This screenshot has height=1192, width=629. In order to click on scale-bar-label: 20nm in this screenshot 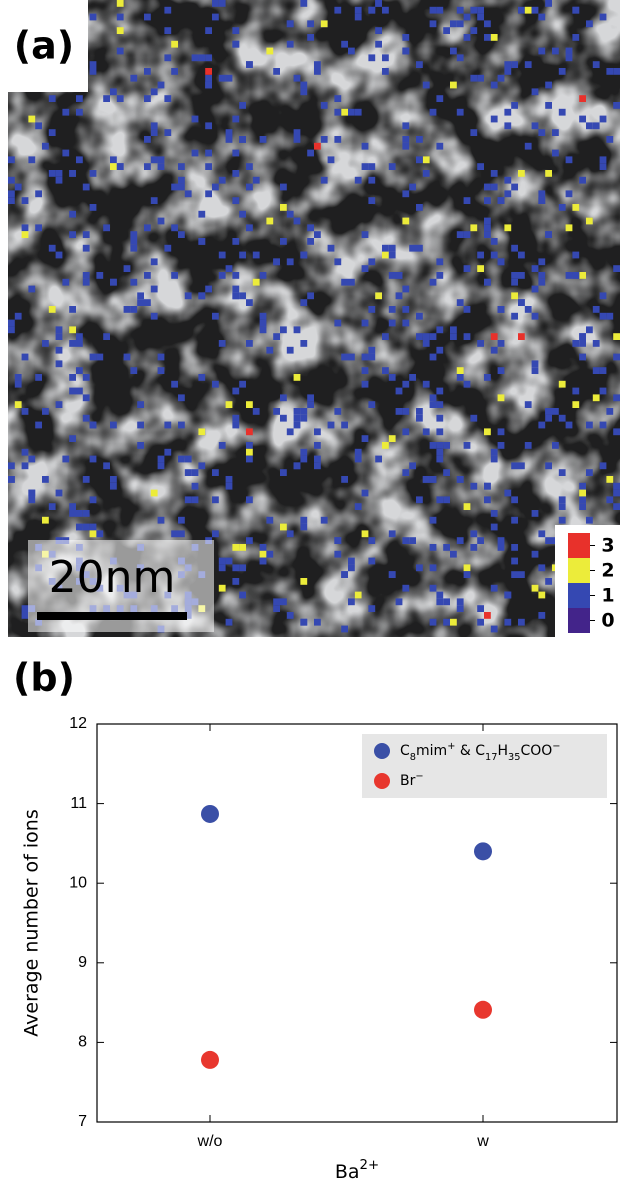, I will do `click(112, 577)`.